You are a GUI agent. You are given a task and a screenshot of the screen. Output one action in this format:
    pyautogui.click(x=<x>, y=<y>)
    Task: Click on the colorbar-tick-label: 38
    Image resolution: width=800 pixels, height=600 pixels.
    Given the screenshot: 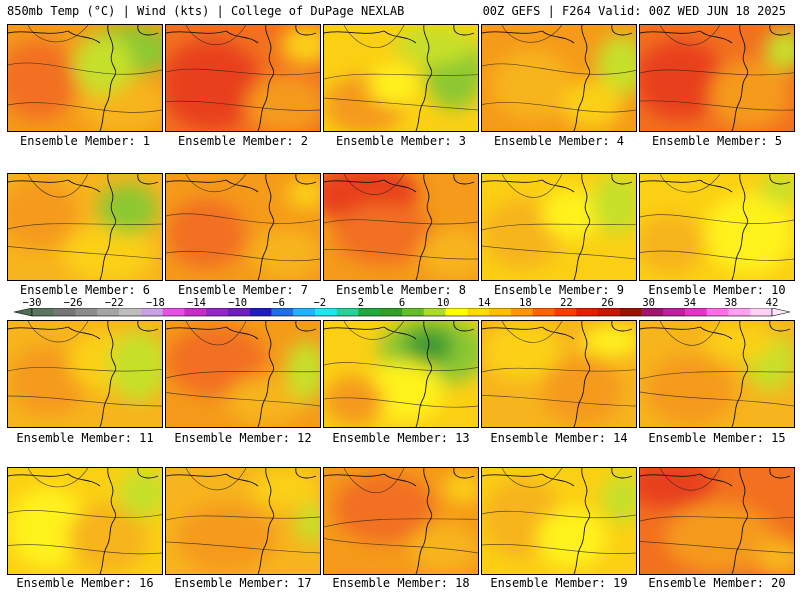 What is the action you would take?
    pyautogui.click(x=731, y=303)
    